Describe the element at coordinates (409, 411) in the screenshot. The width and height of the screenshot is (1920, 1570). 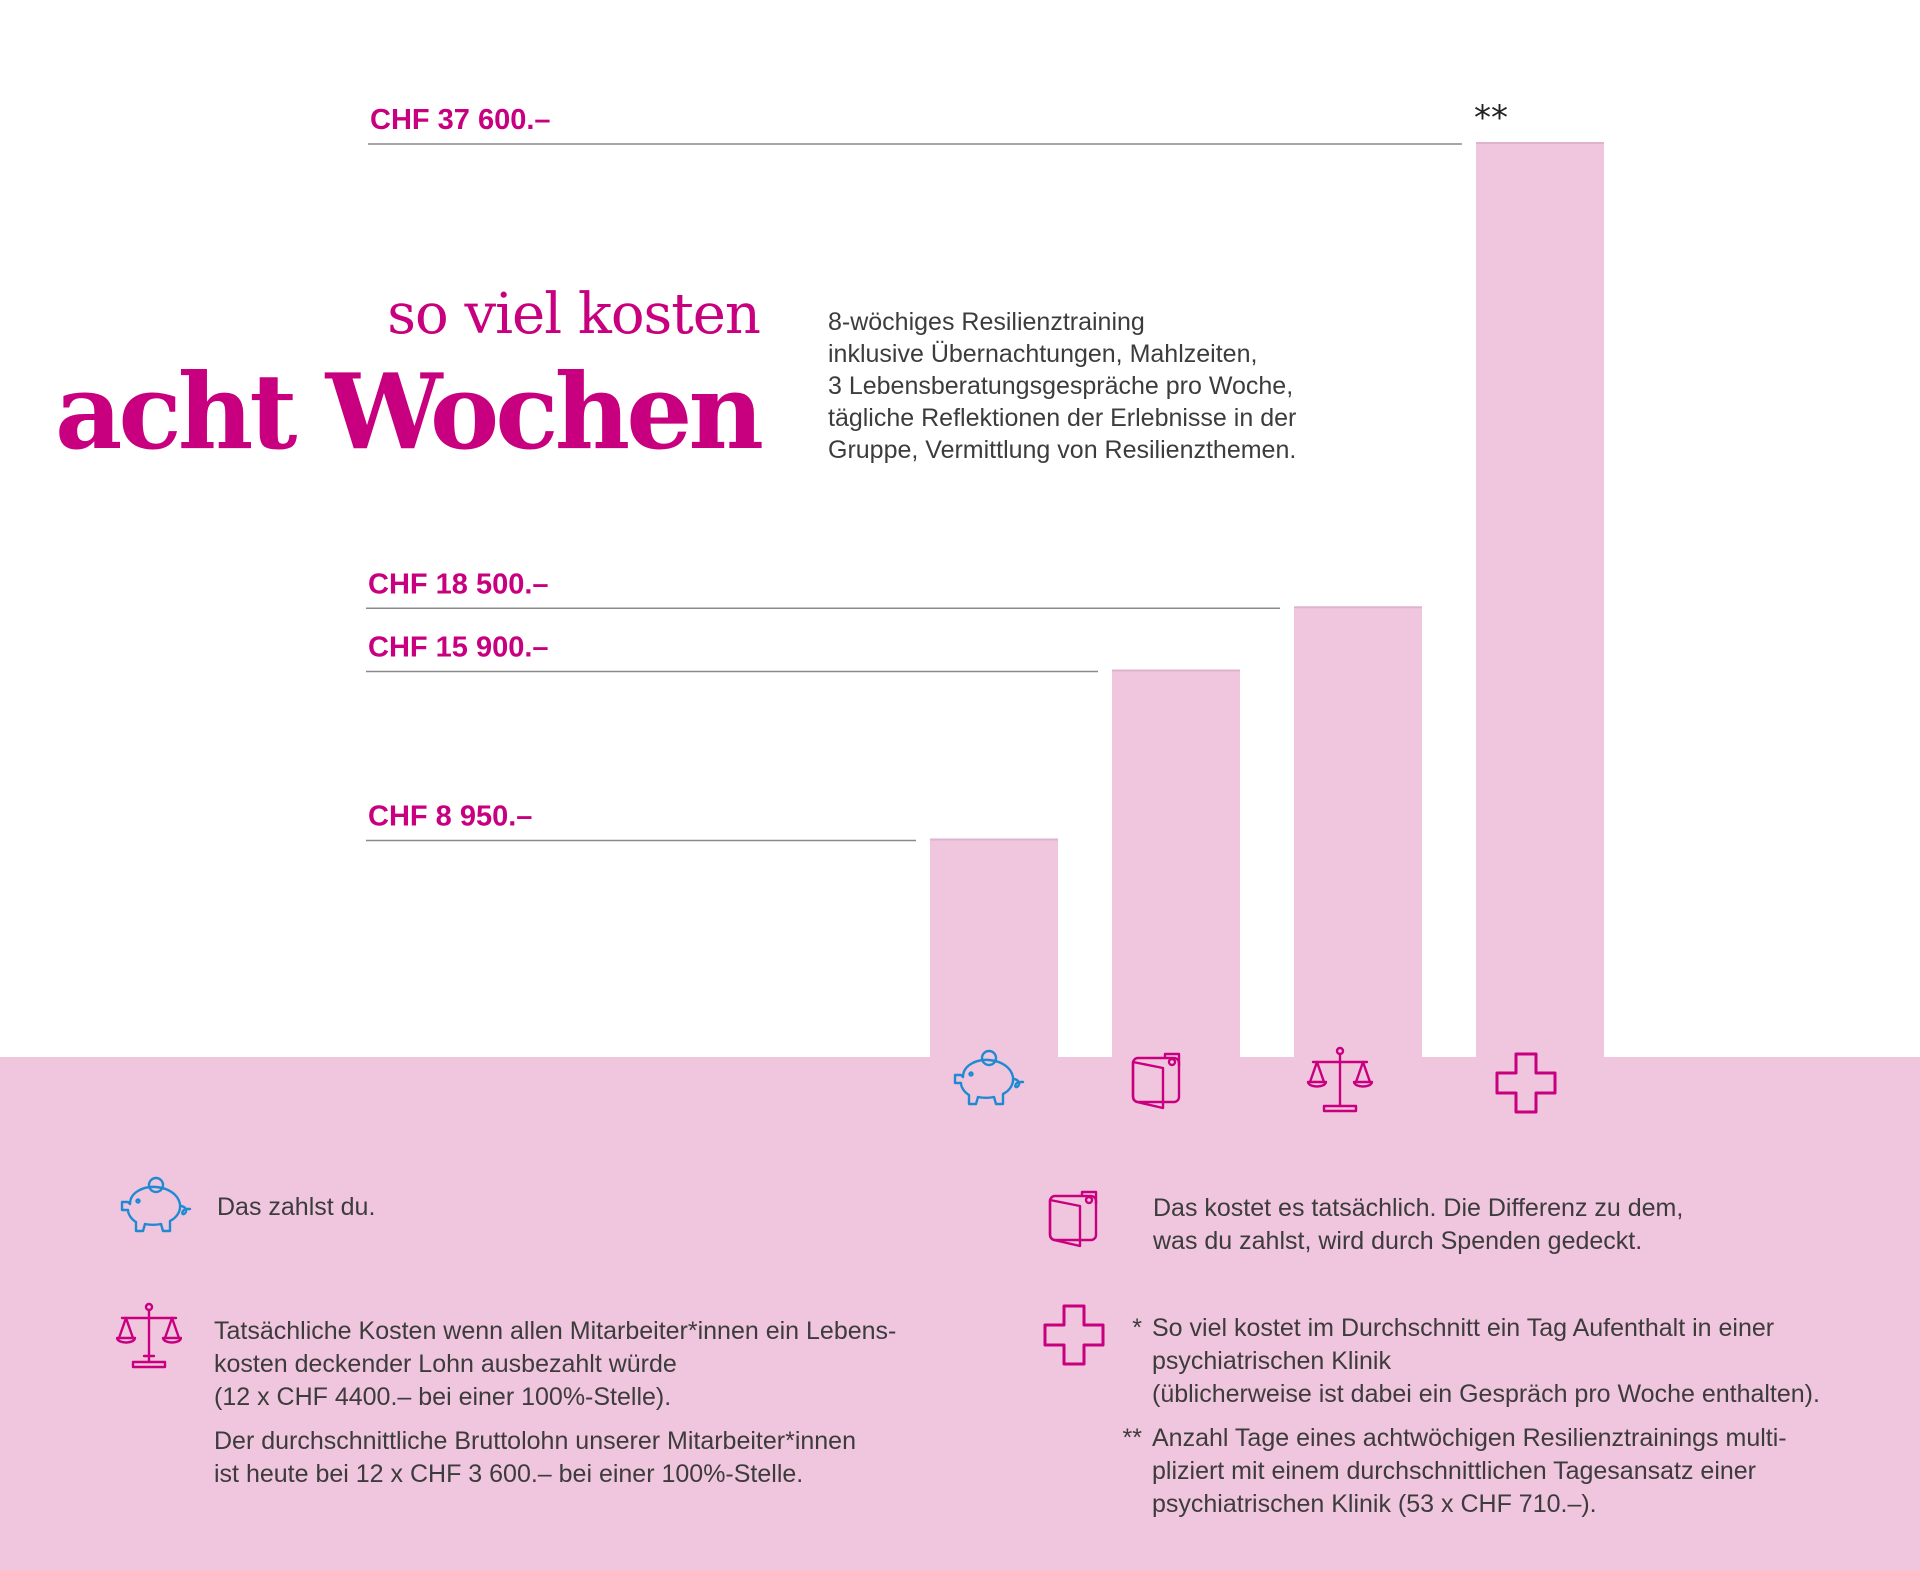
I see `title-line-2: acht Wochen` at that location.